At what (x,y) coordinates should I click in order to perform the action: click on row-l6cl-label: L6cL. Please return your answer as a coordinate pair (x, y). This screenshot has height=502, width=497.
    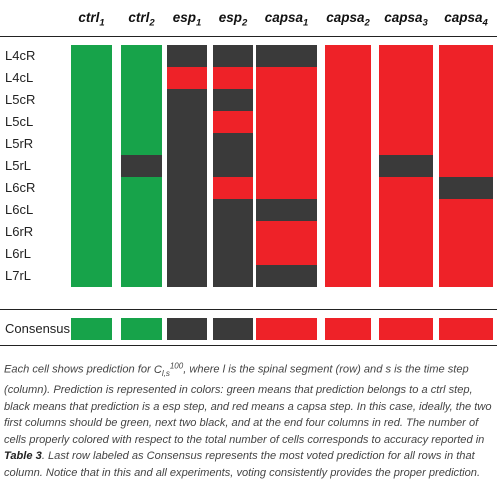
    Looking at the image, I should click on (19, 209).